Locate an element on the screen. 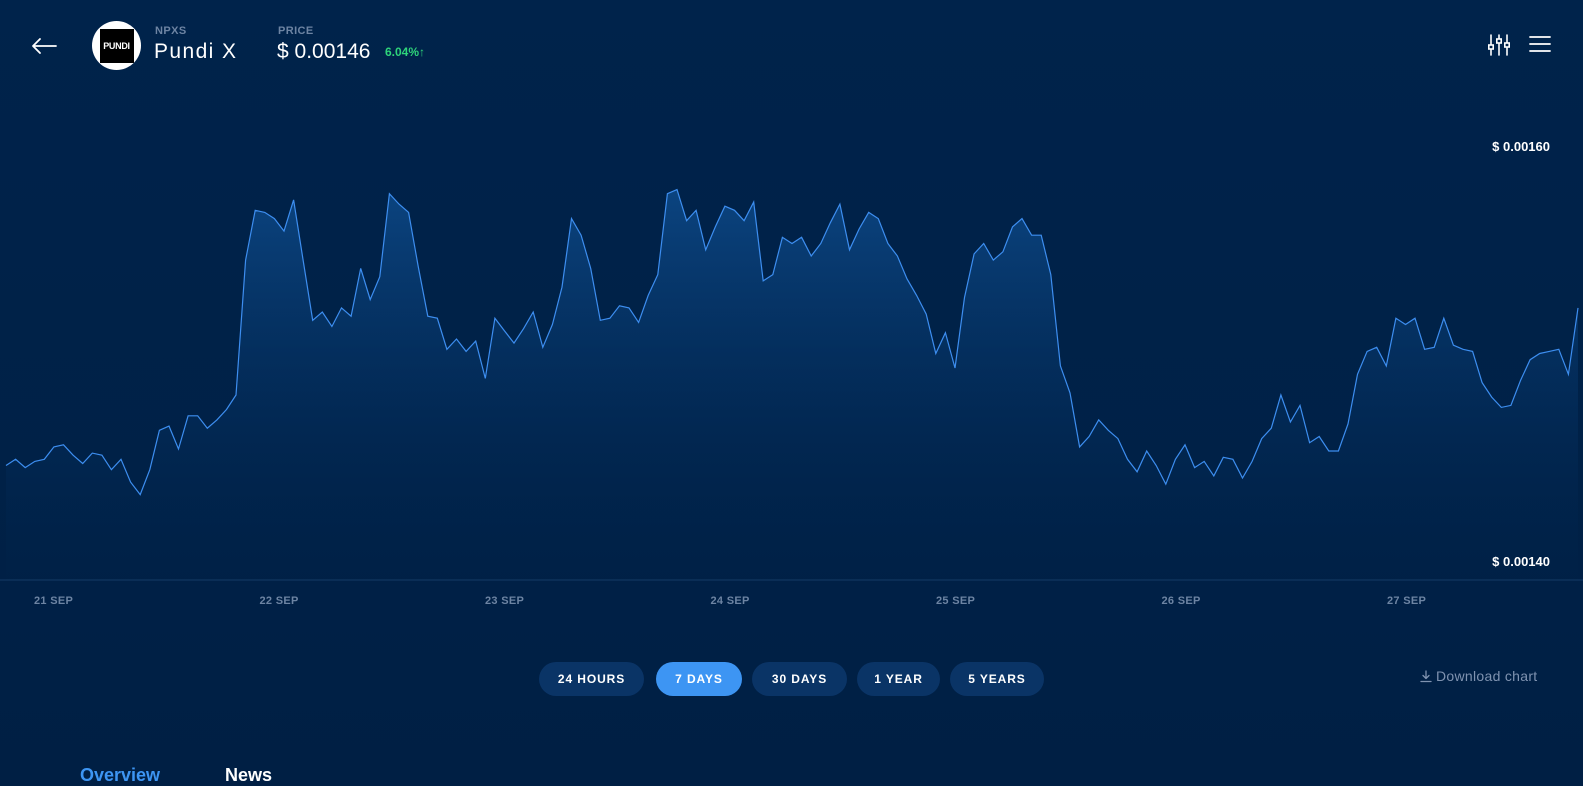 This screenshot has height=786, width=1583. range-7-days-button: 7 DAYS is located at coordinates (699, 679).